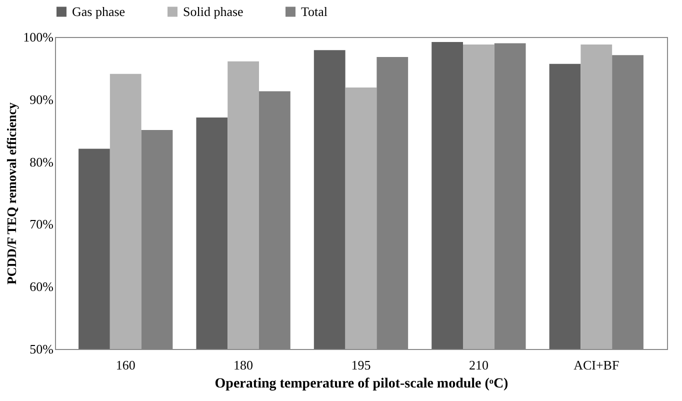 This screenshot has height=401, width=682. I want to click on y-tick-label: 60%, so click(42, 286).